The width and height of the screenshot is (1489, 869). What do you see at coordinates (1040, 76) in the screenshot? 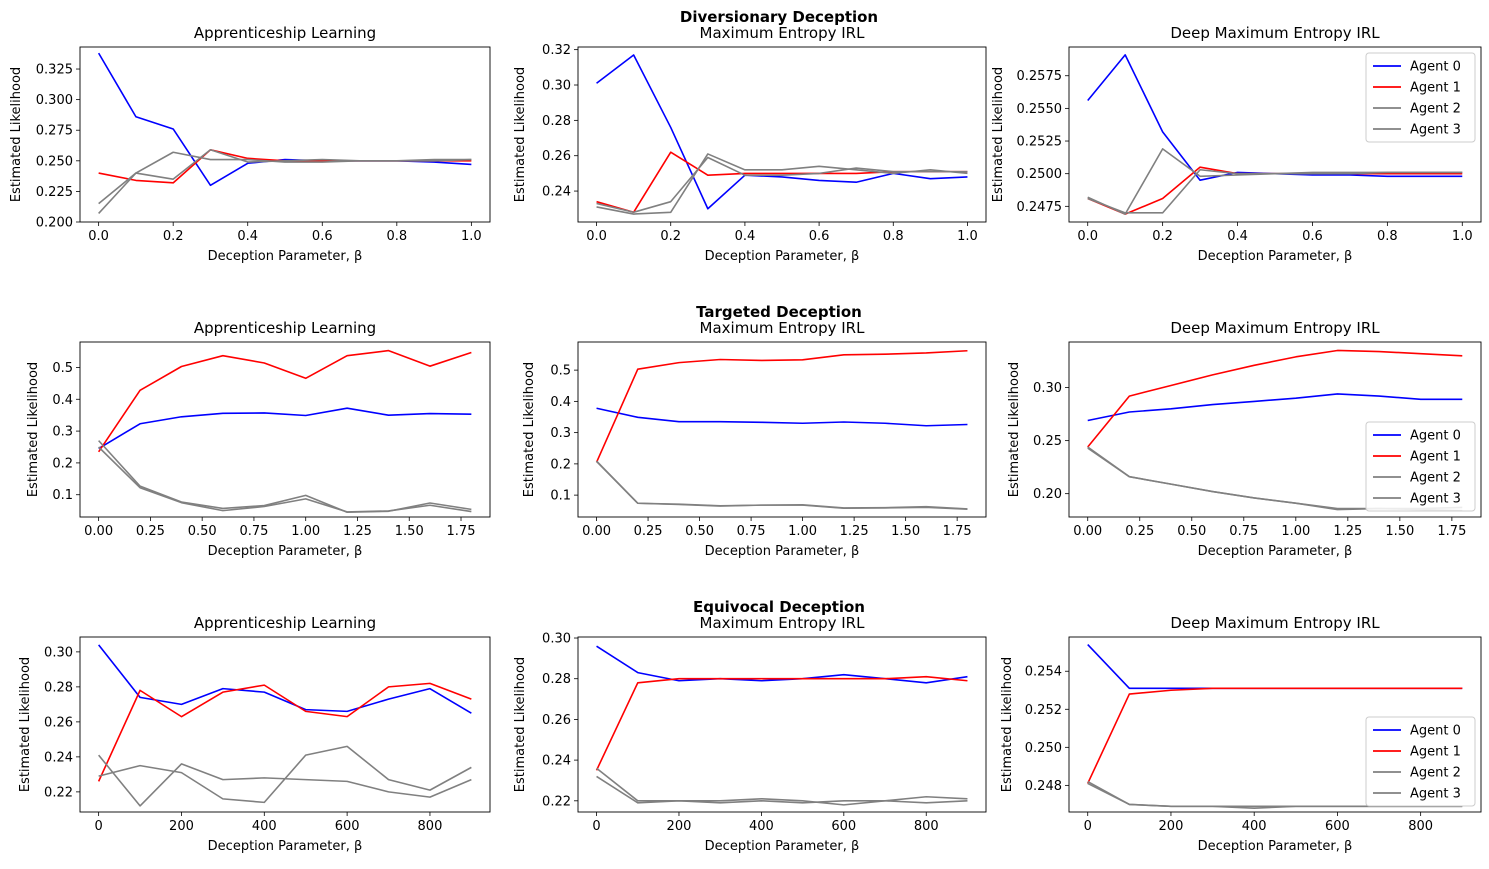
I see `y-tick-label: 0.2575` at bounding box center [1040, 76].